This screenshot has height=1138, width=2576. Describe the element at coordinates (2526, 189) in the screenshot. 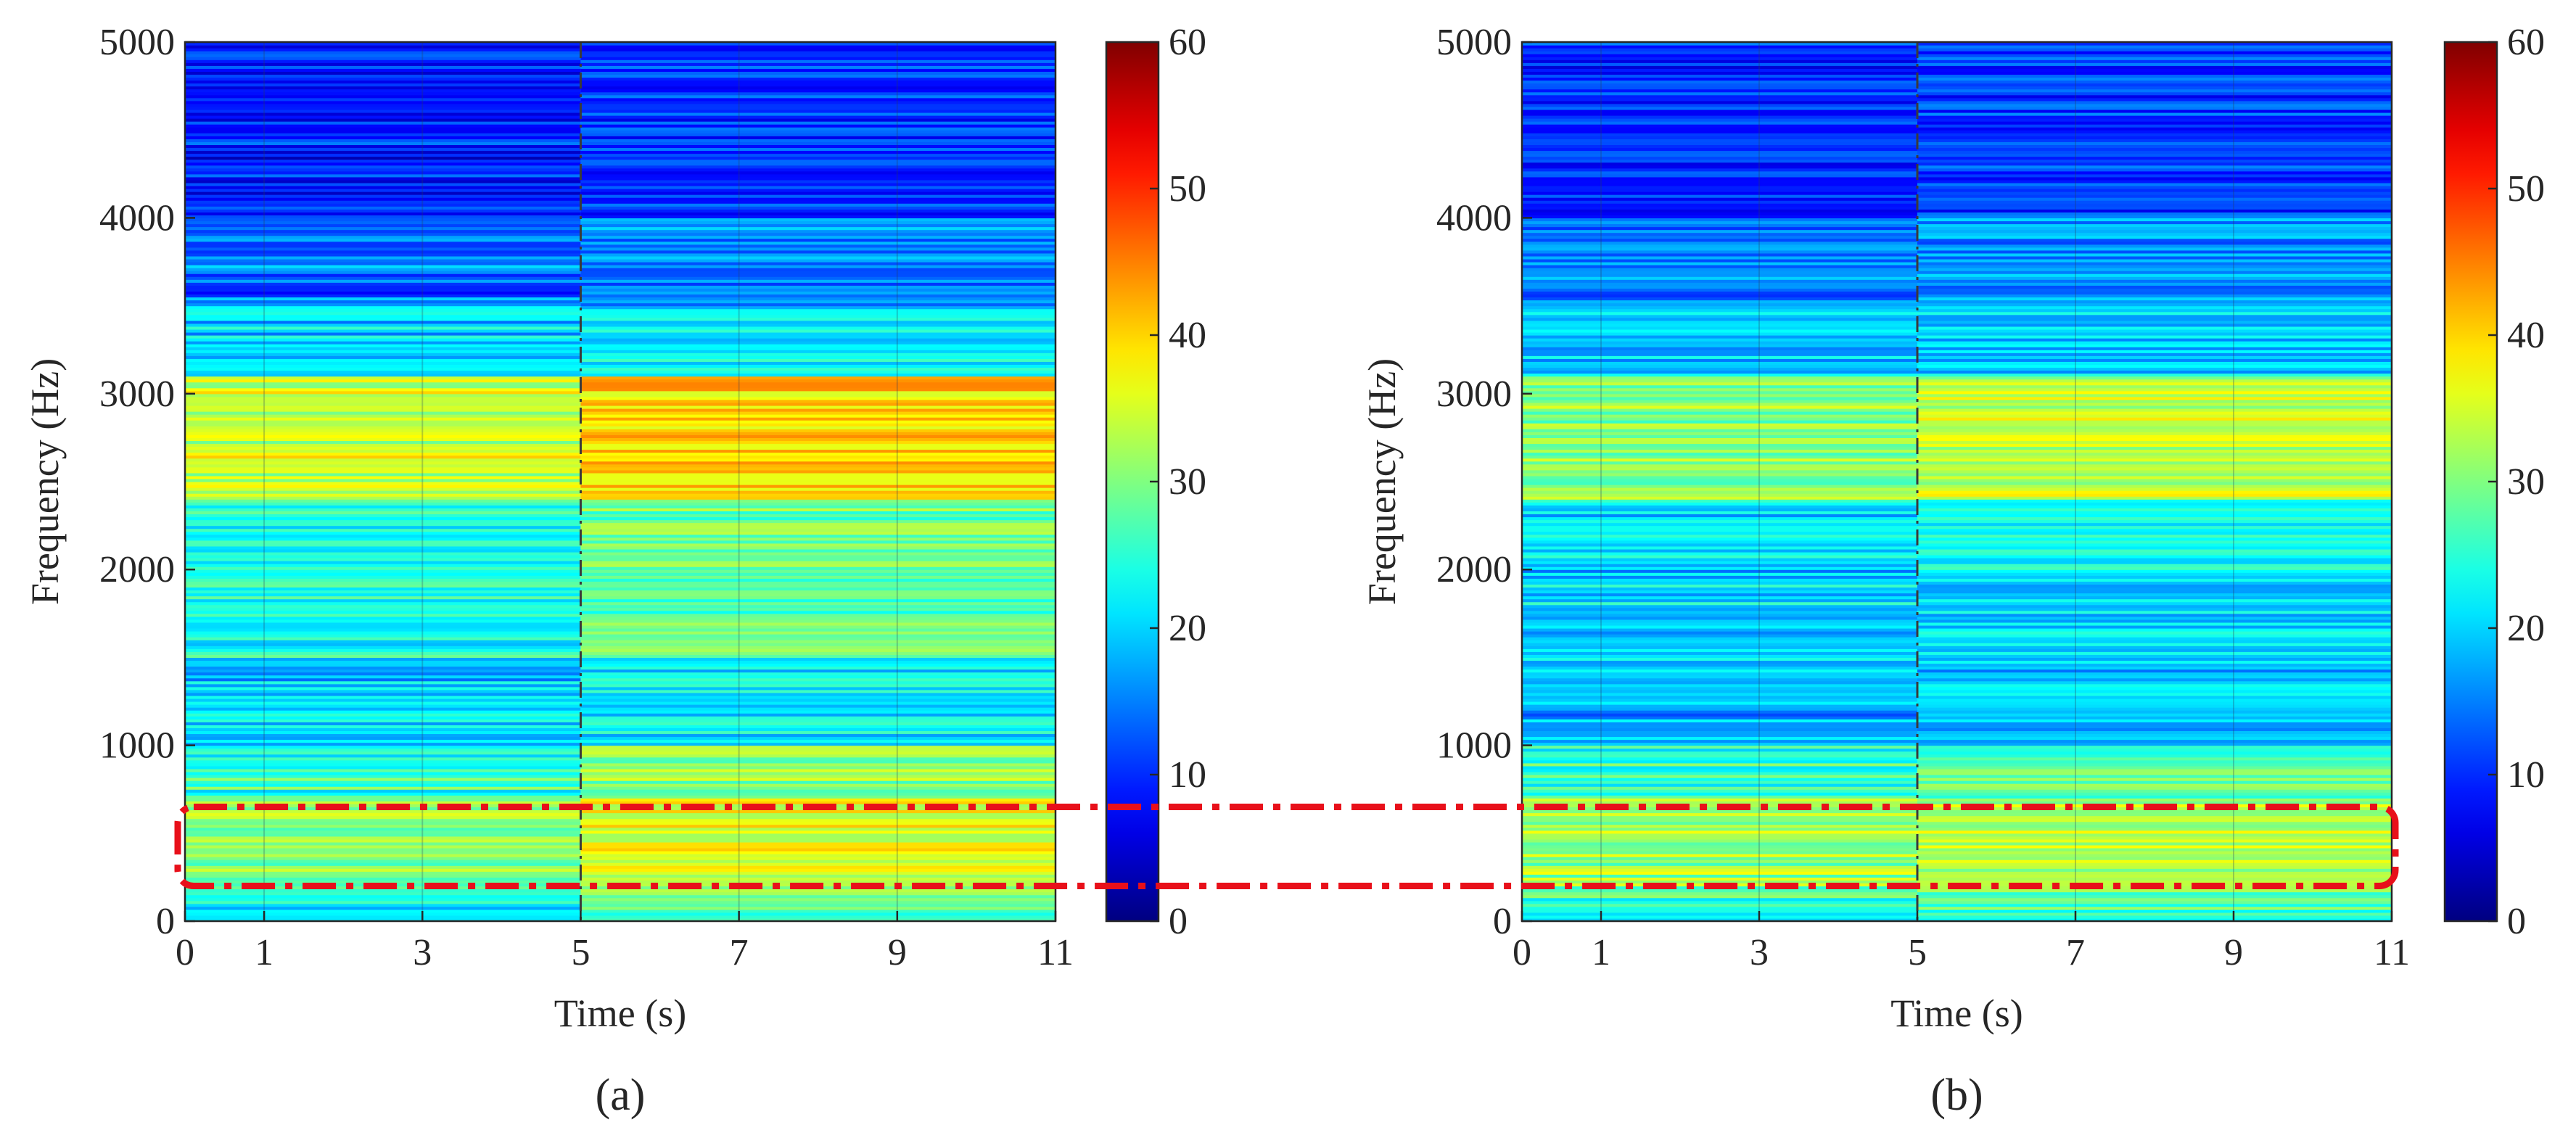

I see `colorbar-tick-label: 50` at that location.